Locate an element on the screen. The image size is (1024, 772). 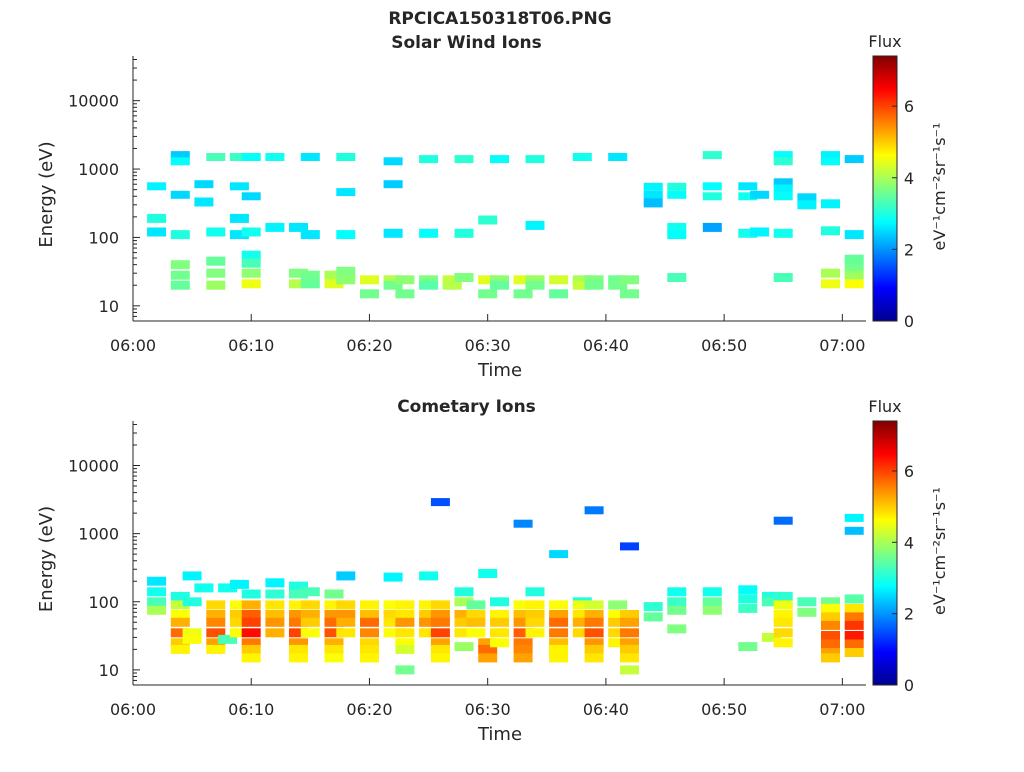
y-tick-label: 10000 is located at coordinates (93, 466).